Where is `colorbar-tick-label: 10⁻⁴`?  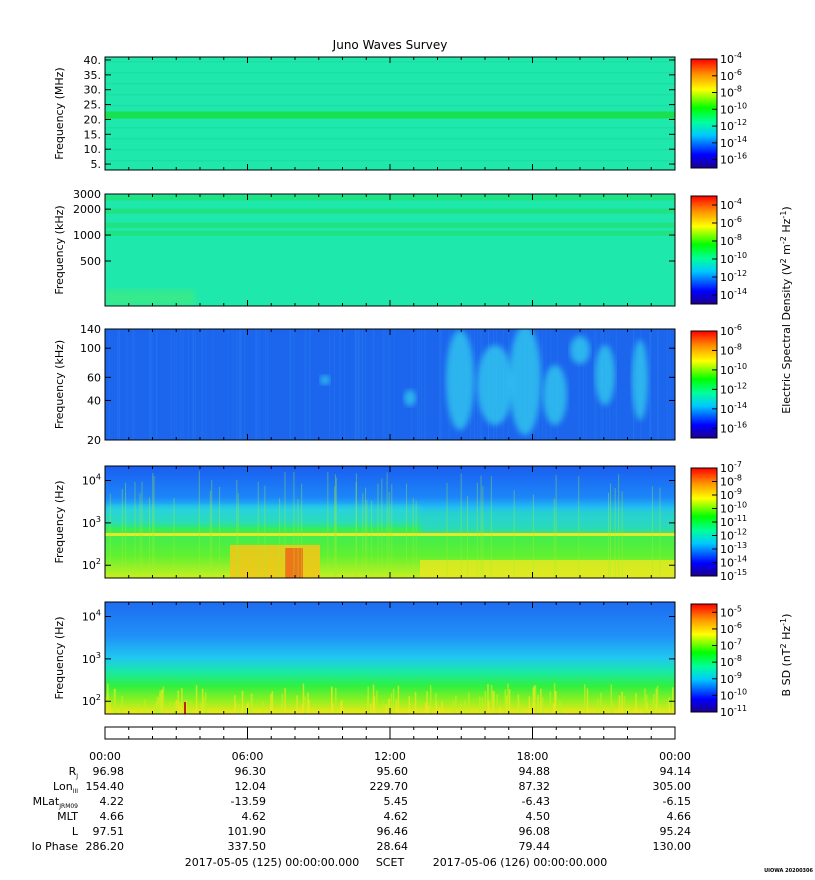 colorbar-tick-label: 10⁻⁴ is located at coordinates (731, 204).